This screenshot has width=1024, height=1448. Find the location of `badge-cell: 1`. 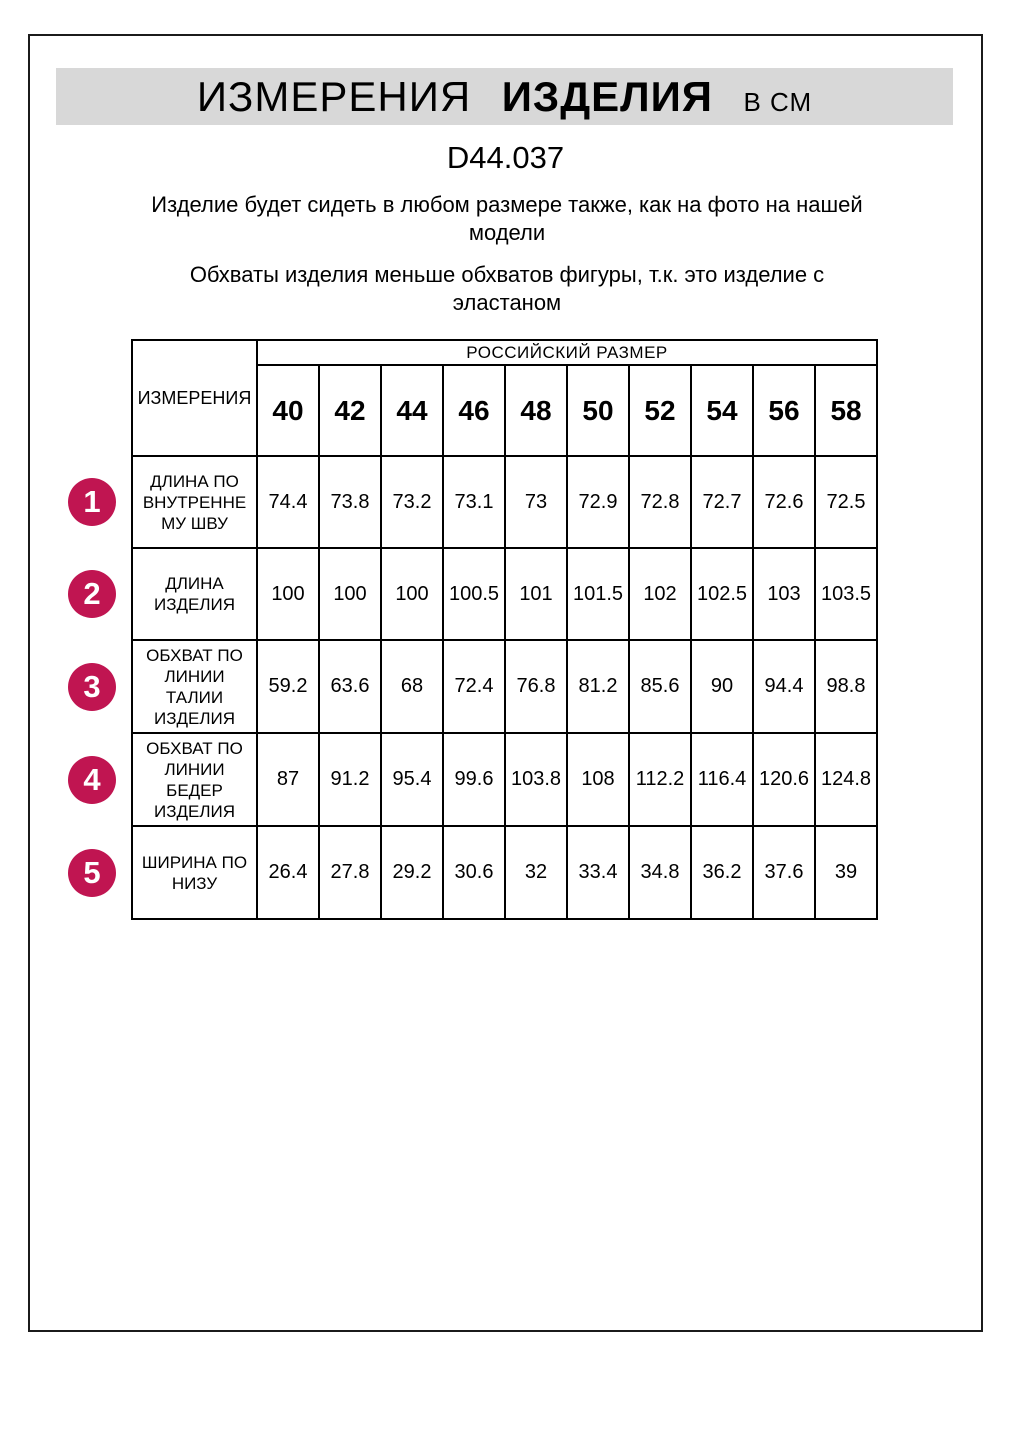

badge-cell: 1 is located at coordinates (80, 502).